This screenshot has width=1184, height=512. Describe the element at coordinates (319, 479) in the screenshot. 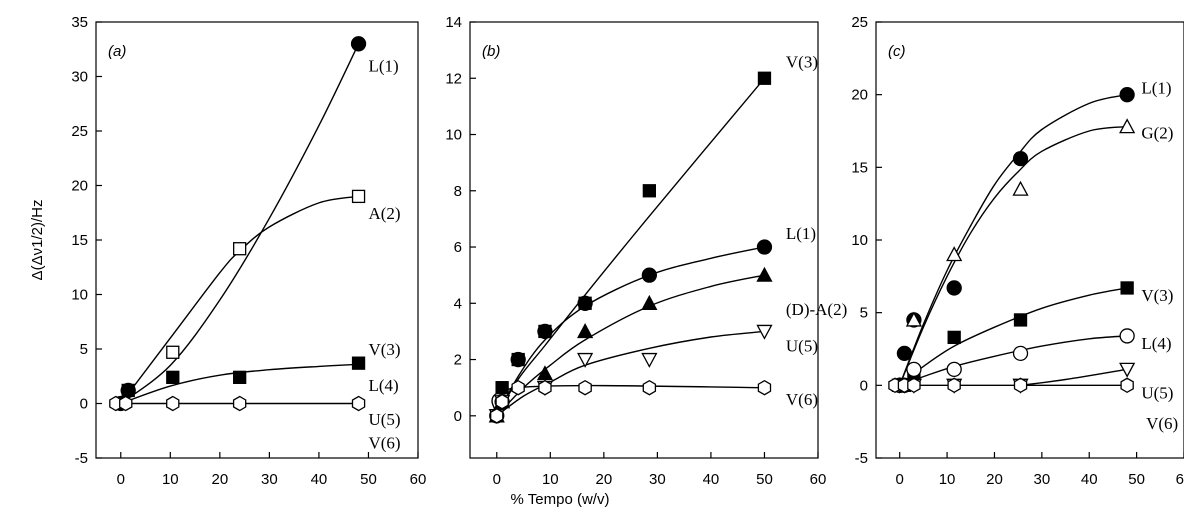

I see `panel-a-xtick-label: 40` at that location.